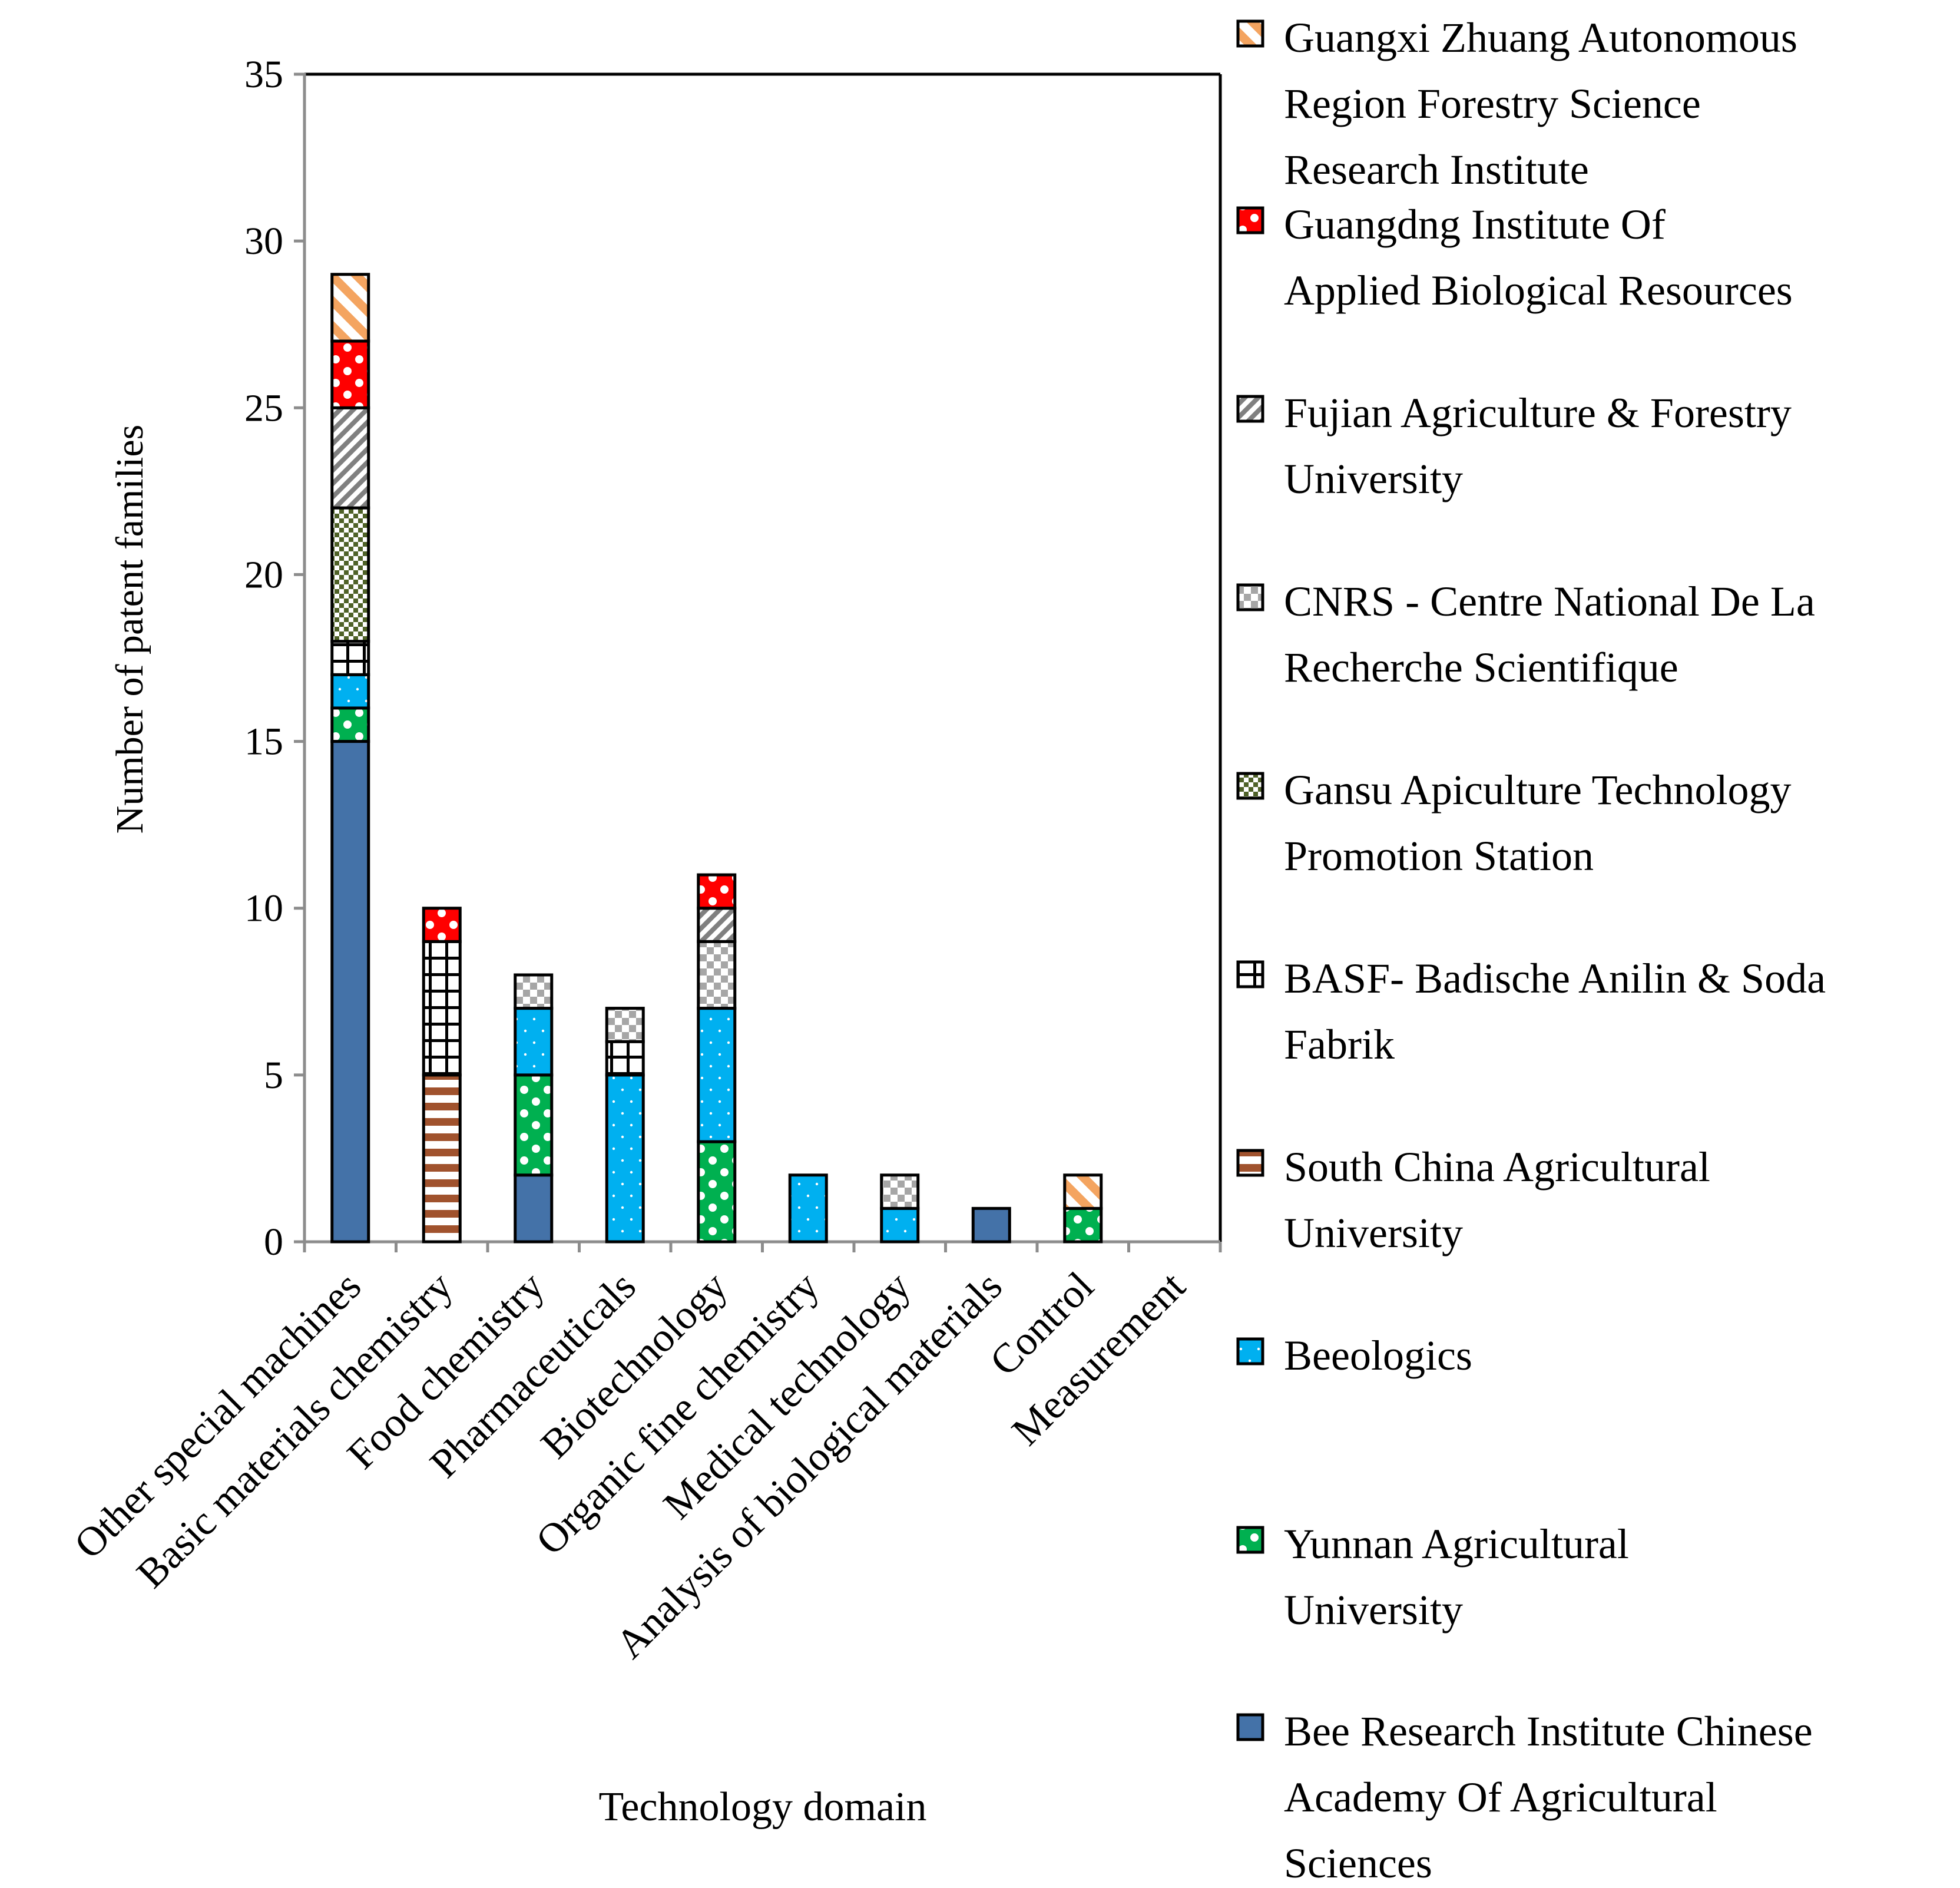 This screenshot has height=1888, width=1960. What do you see at coordinates (1339, 1044) in the screenshot?
I see `legend-label: Fabrik` at bounding box center [1339, 1044].